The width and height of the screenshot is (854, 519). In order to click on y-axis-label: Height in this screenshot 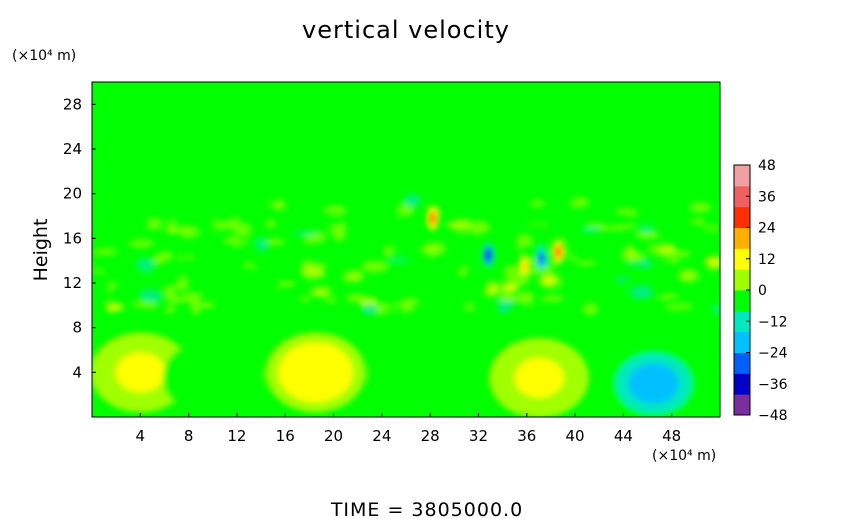, I will do `click(41, 250)`.